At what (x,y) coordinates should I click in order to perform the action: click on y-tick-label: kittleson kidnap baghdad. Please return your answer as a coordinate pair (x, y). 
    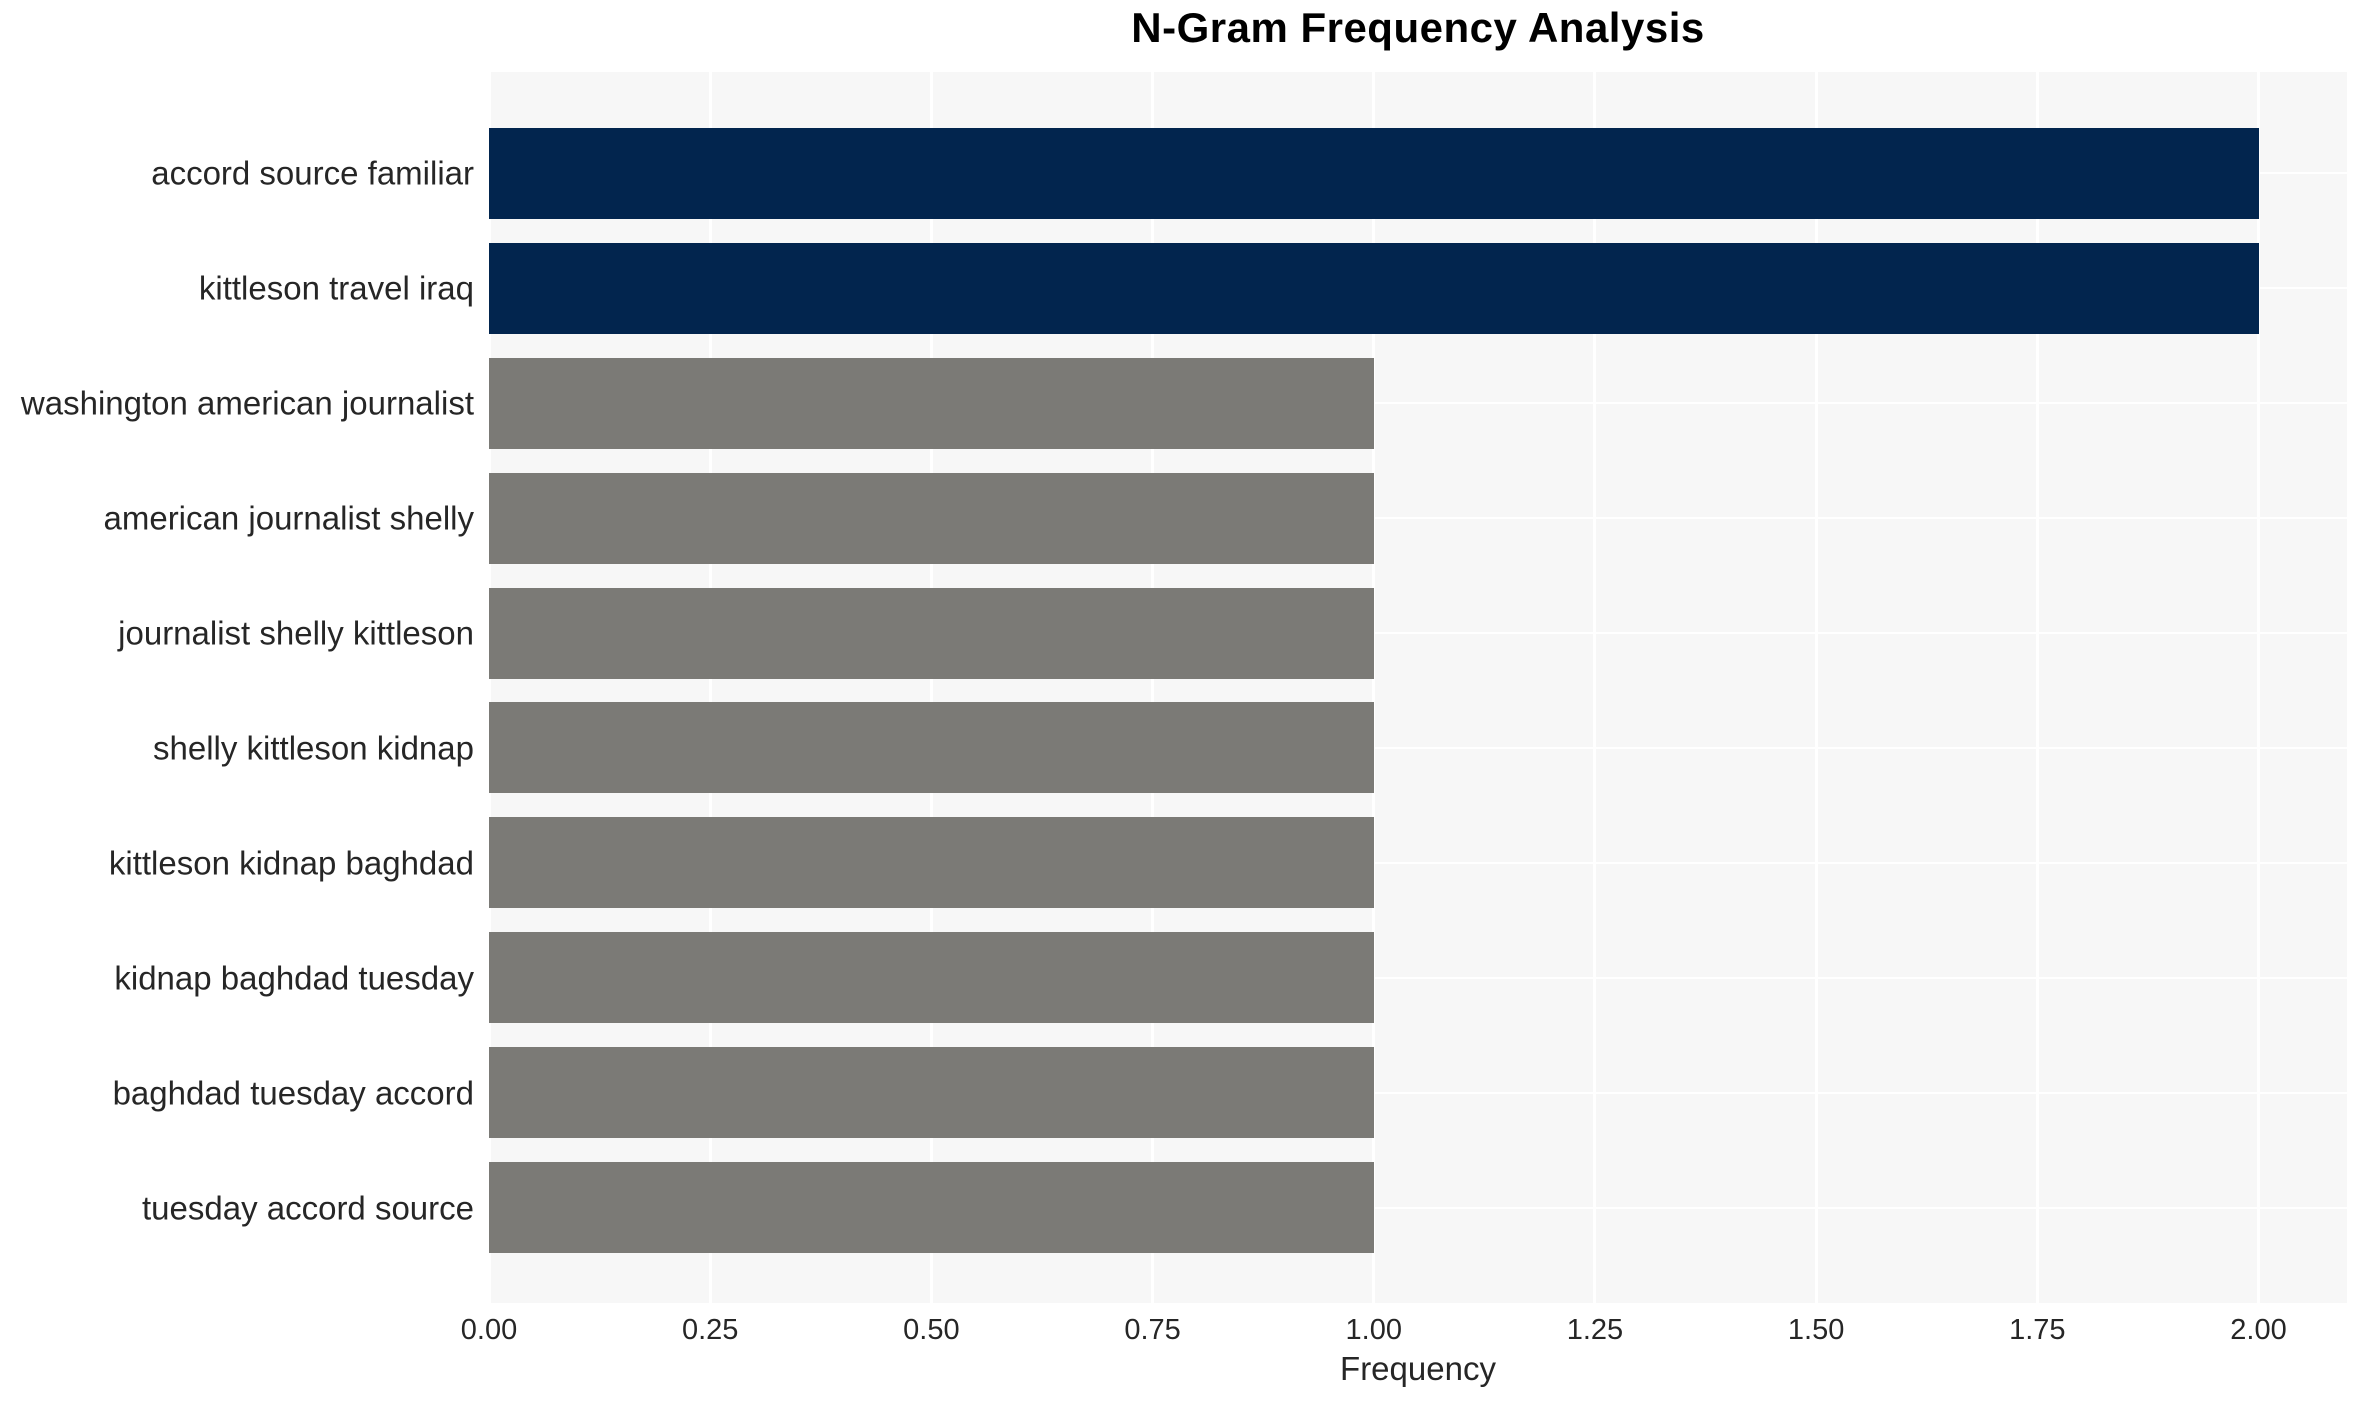
    Looking at the image, I should click on (291, 863).